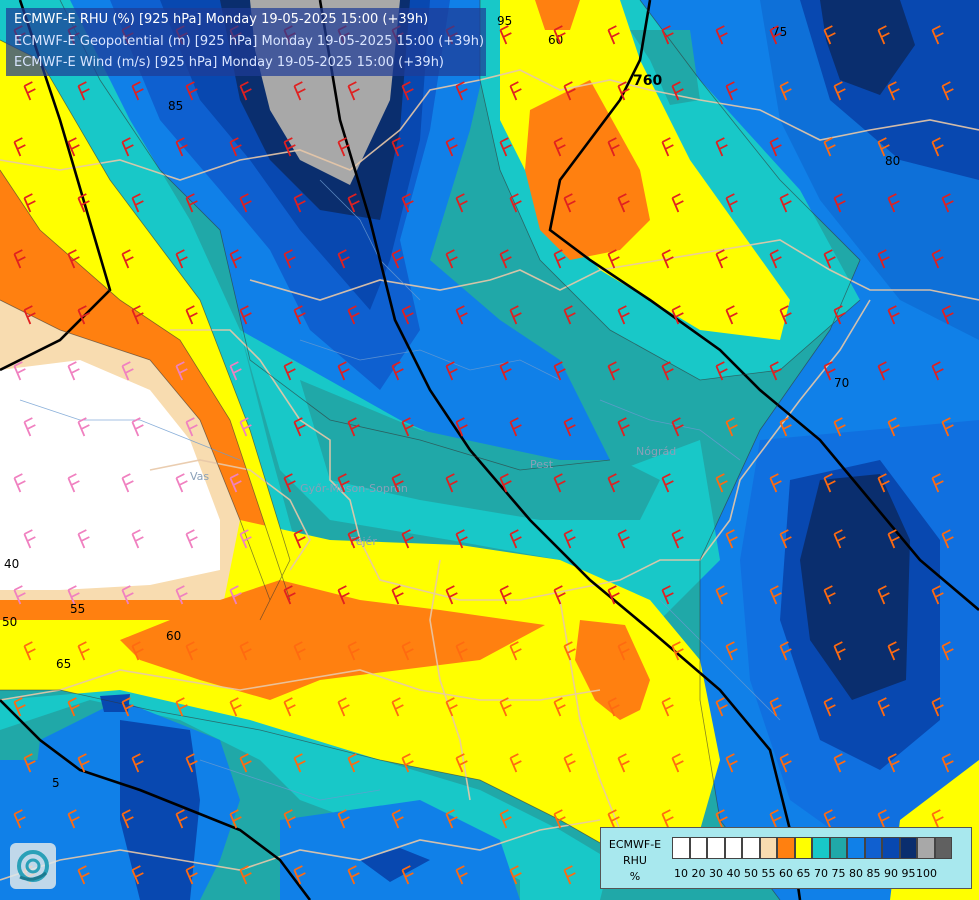  Describe the element at coordinates (751, 873) in the screenshot. I see `legend-tick-label: 50` at that location.